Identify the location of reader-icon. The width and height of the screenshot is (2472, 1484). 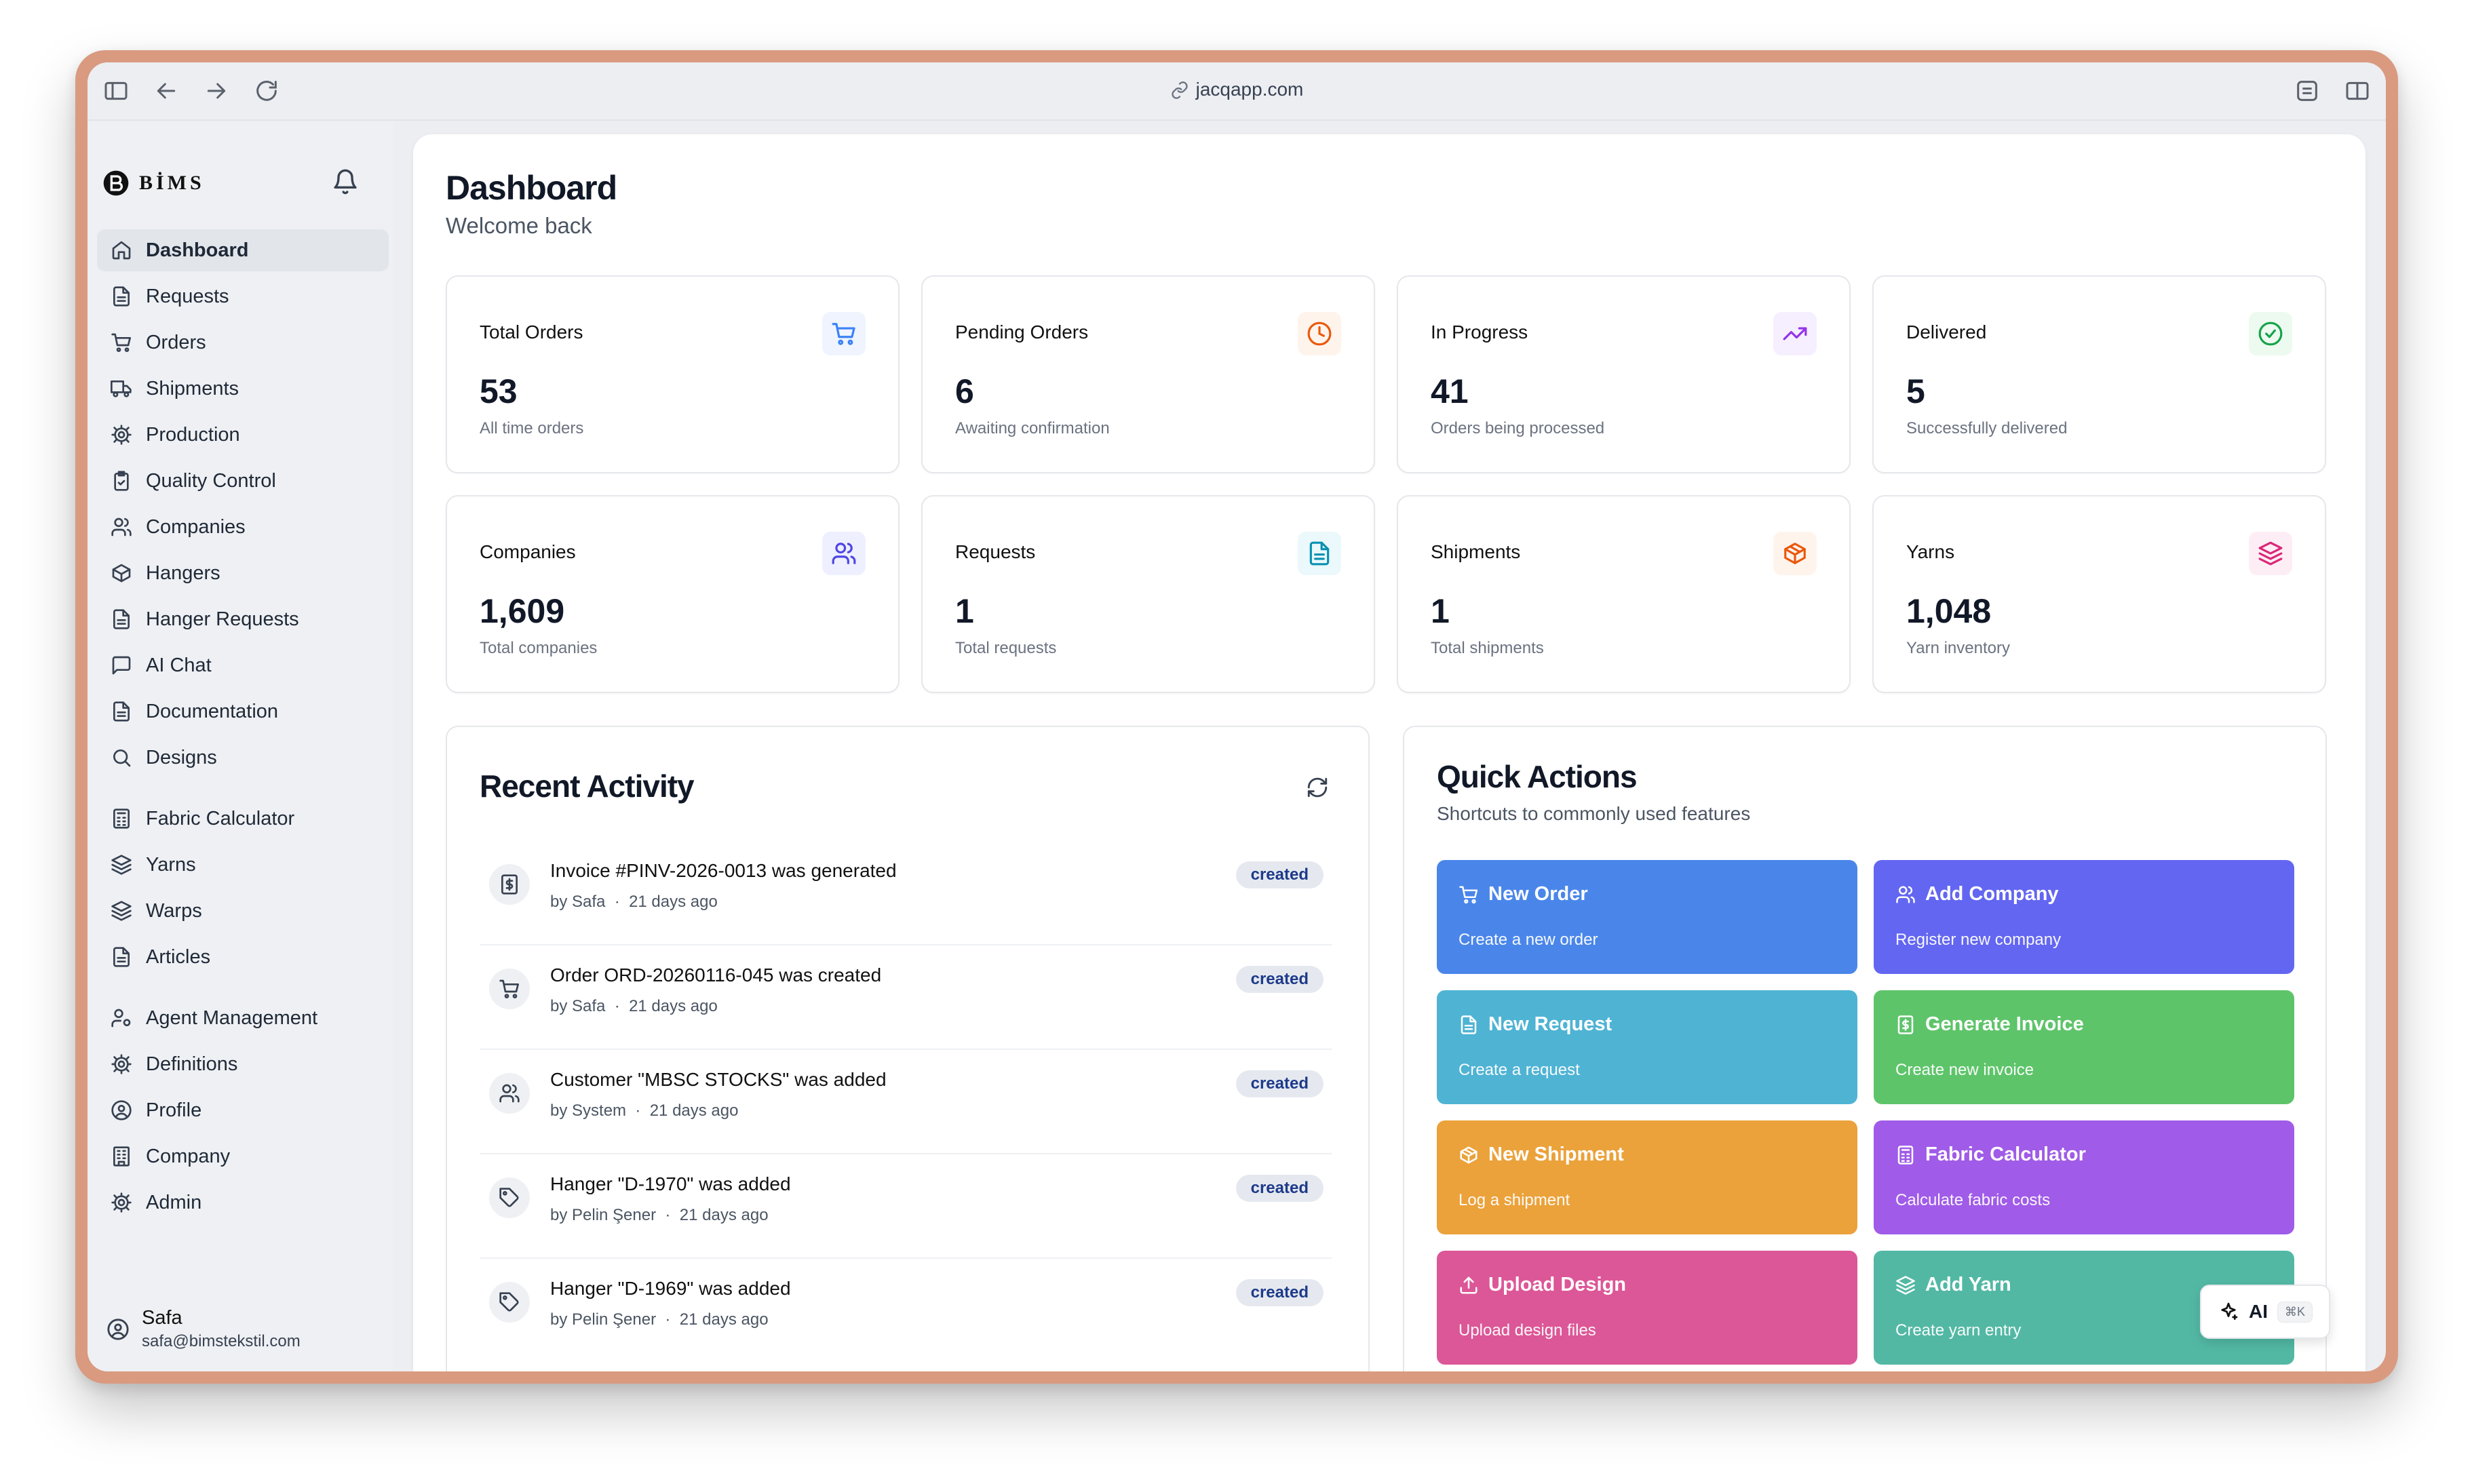
(2308, 90).